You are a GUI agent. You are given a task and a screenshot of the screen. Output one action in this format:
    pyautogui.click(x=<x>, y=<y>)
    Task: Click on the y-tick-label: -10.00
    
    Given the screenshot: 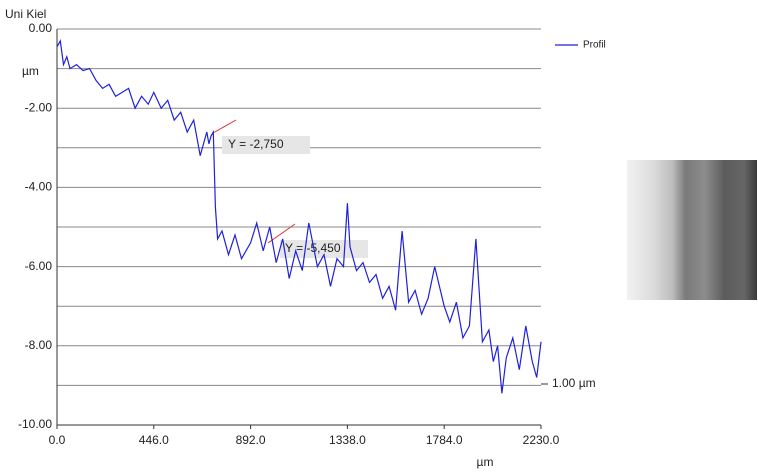 What is the action you would take?
    pyautogui.click(x=35, y=424)
    